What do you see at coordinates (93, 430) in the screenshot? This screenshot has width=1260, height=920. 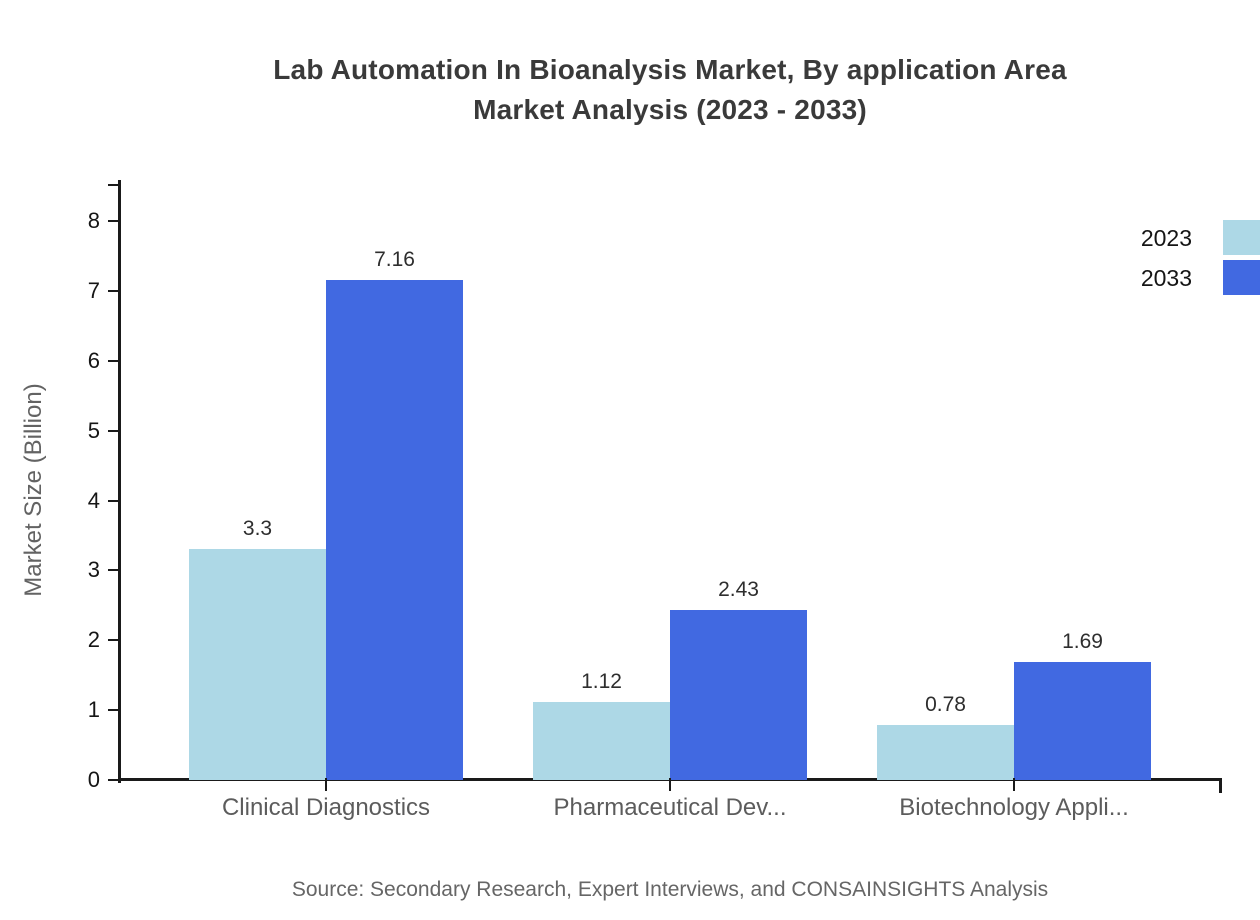 I see `y-tick-label: 5` at bounding box center [93, 430].